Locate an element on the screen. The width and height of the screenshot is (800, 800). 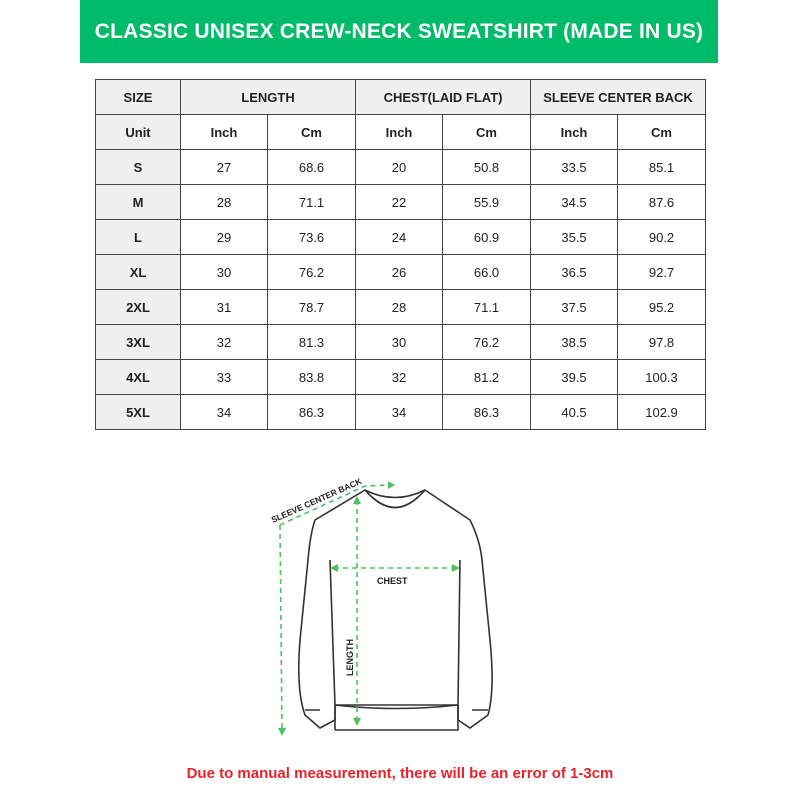
value-cell: 27 is located at coordinates (224, 167).